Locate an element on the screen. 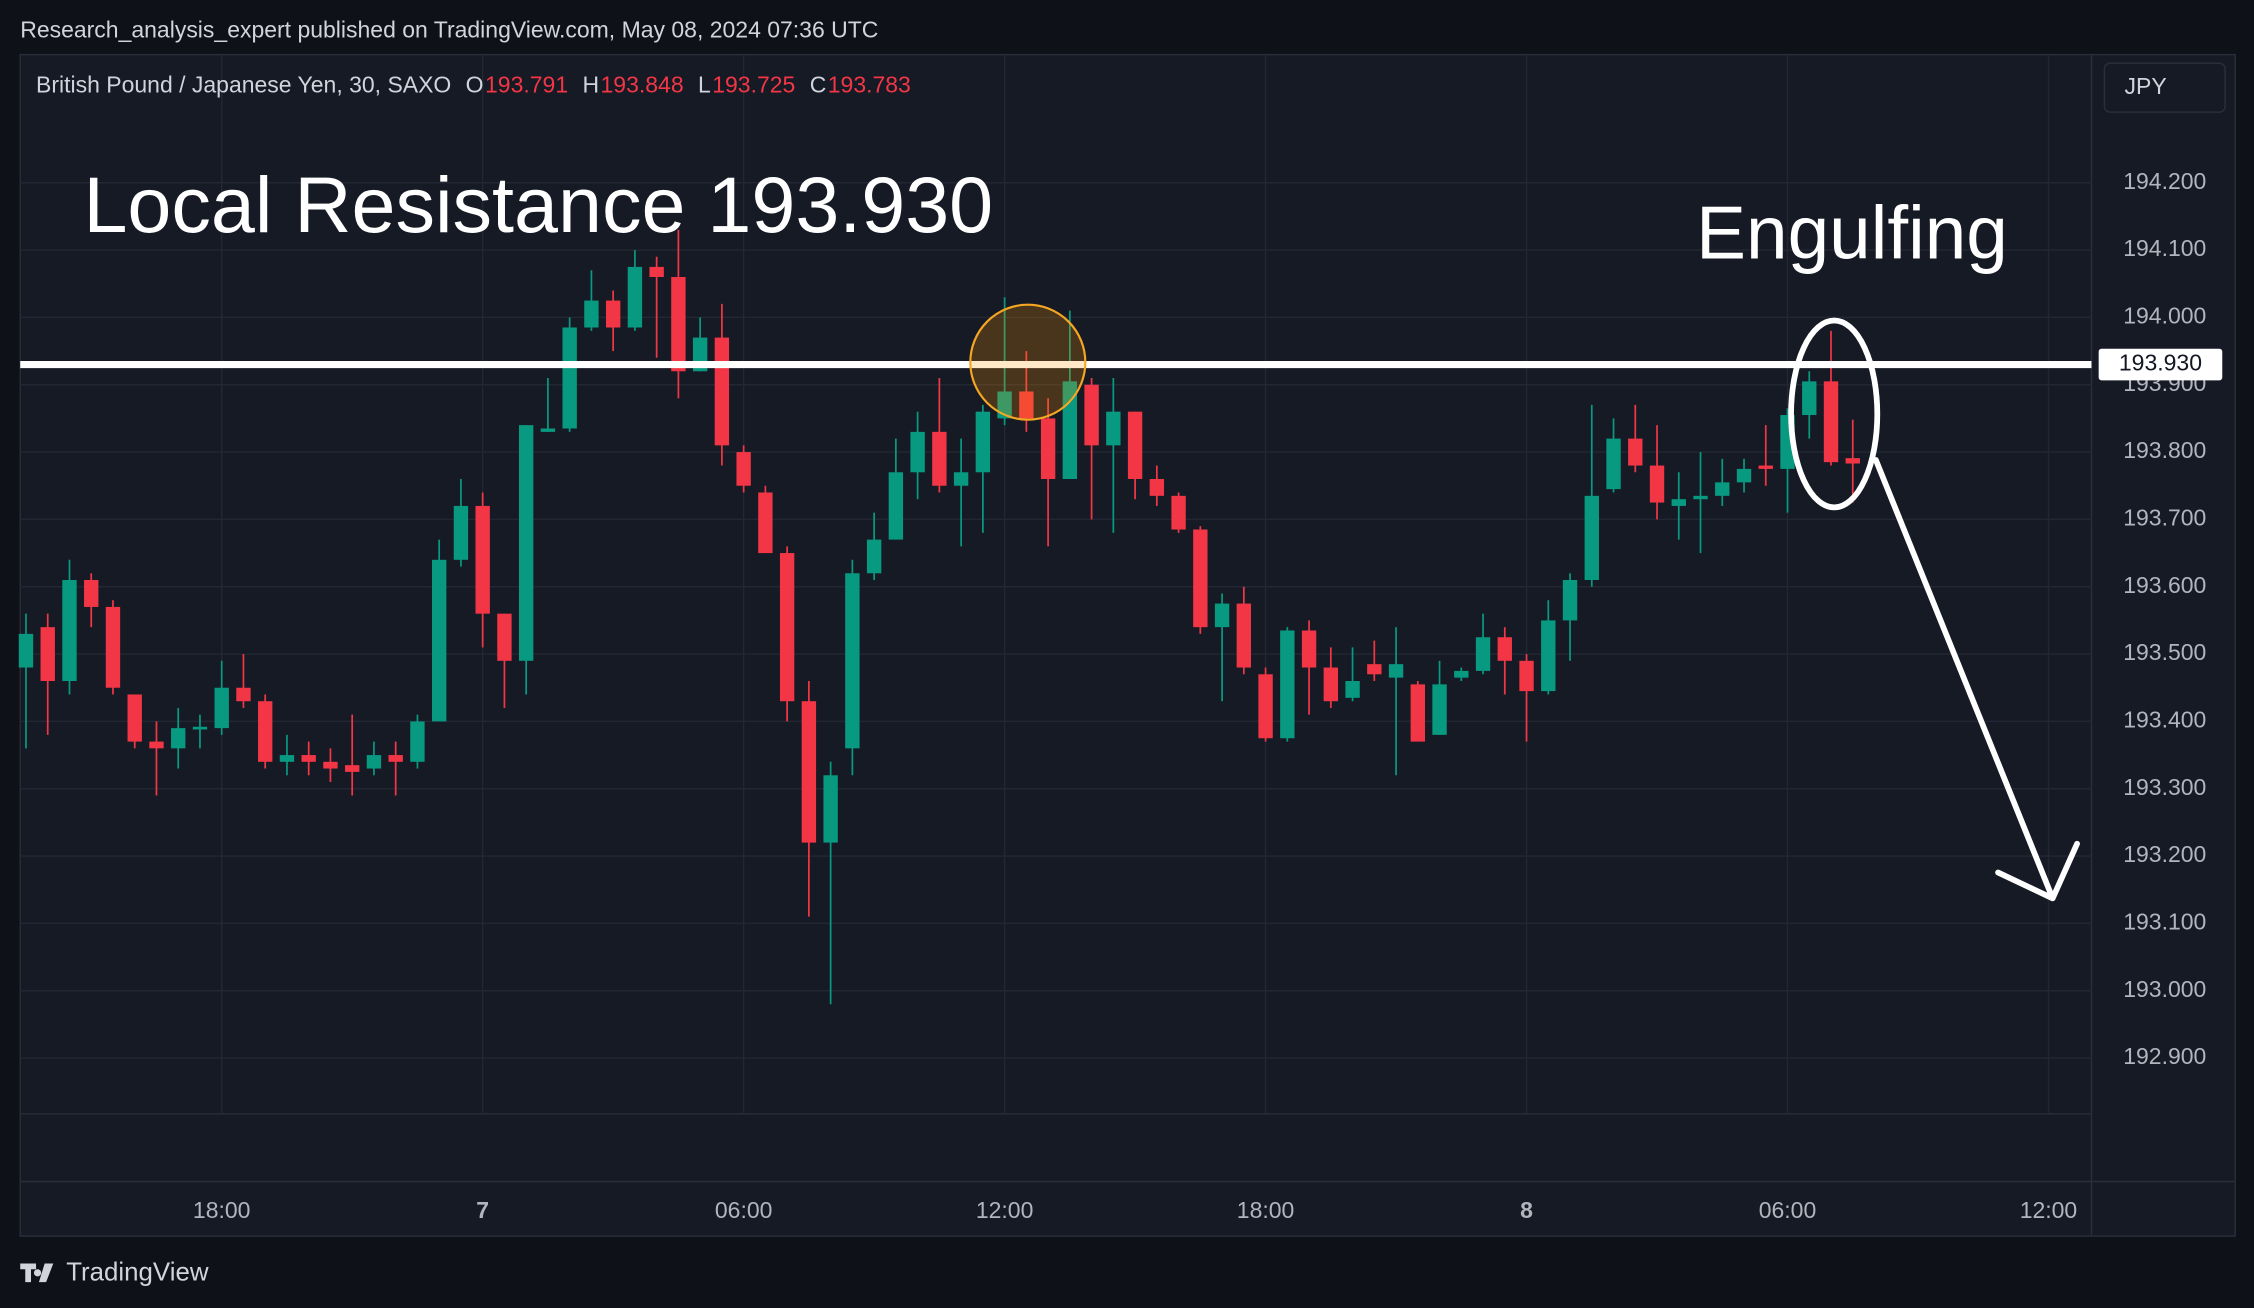  ohlc-key: H is located at coordinates (590, 84).